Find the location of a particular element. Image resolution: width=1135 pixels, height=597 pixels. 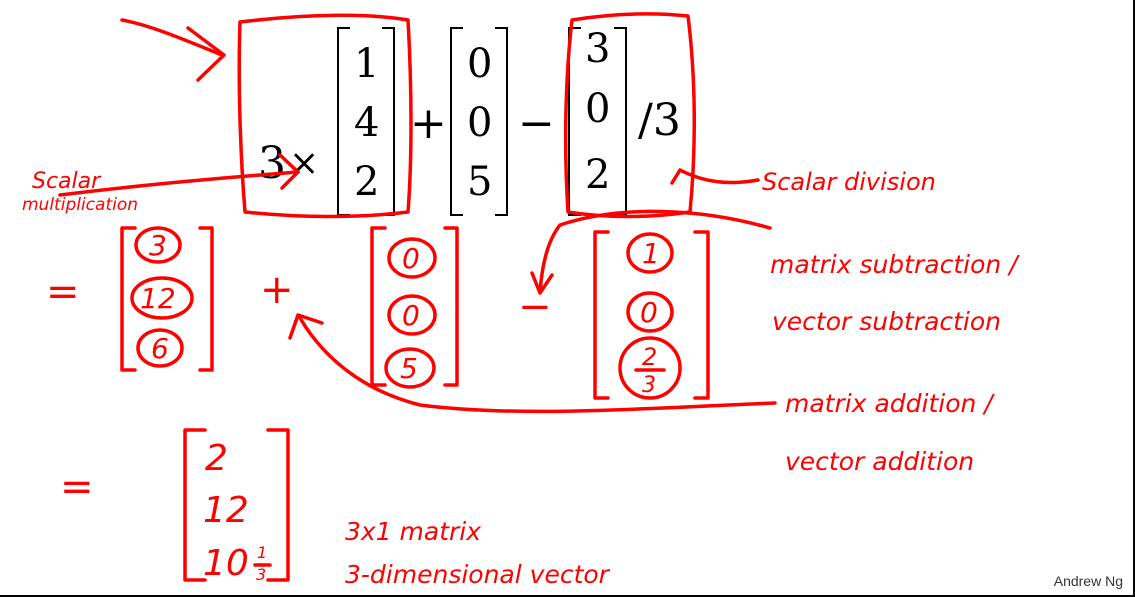

step1-vec2-entry-3: 5 is located at coordinates (409, 368).